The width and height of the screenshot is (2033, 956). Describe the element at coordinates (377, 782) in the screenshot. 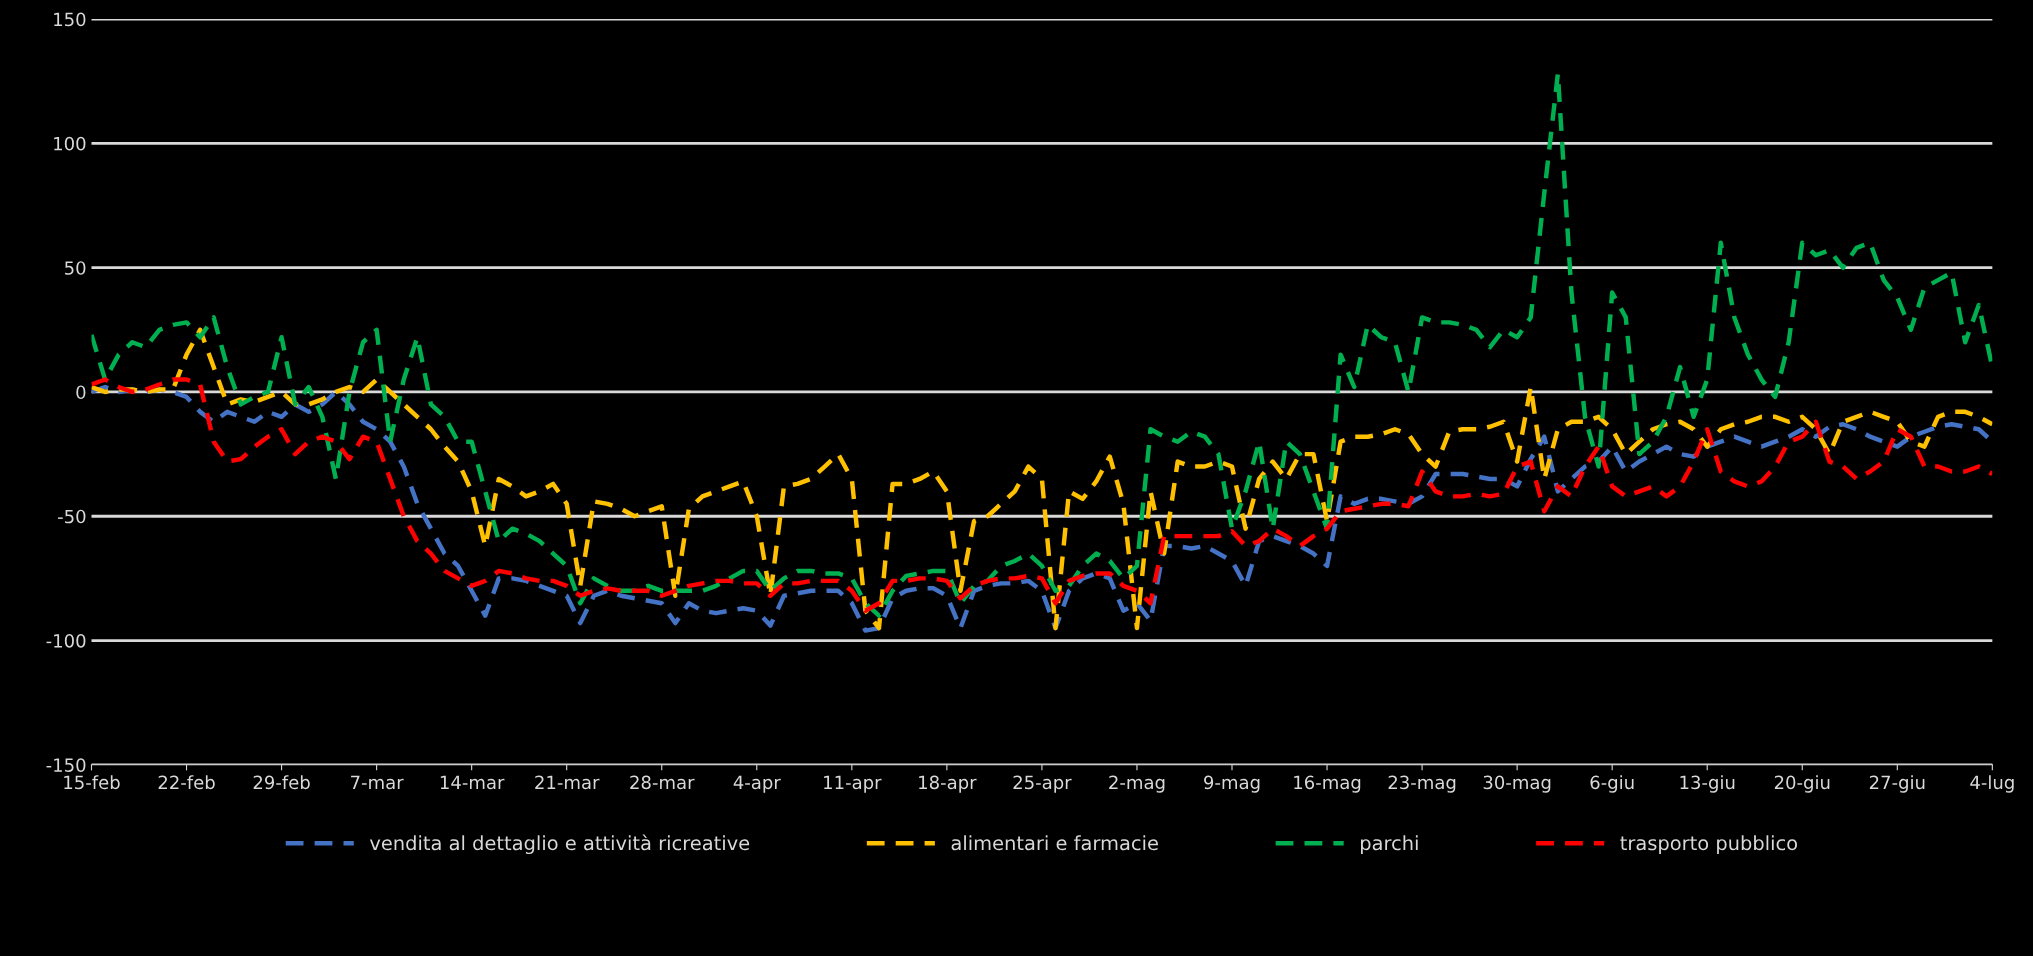

I see `x-tick-label: 7-mar` at that location.